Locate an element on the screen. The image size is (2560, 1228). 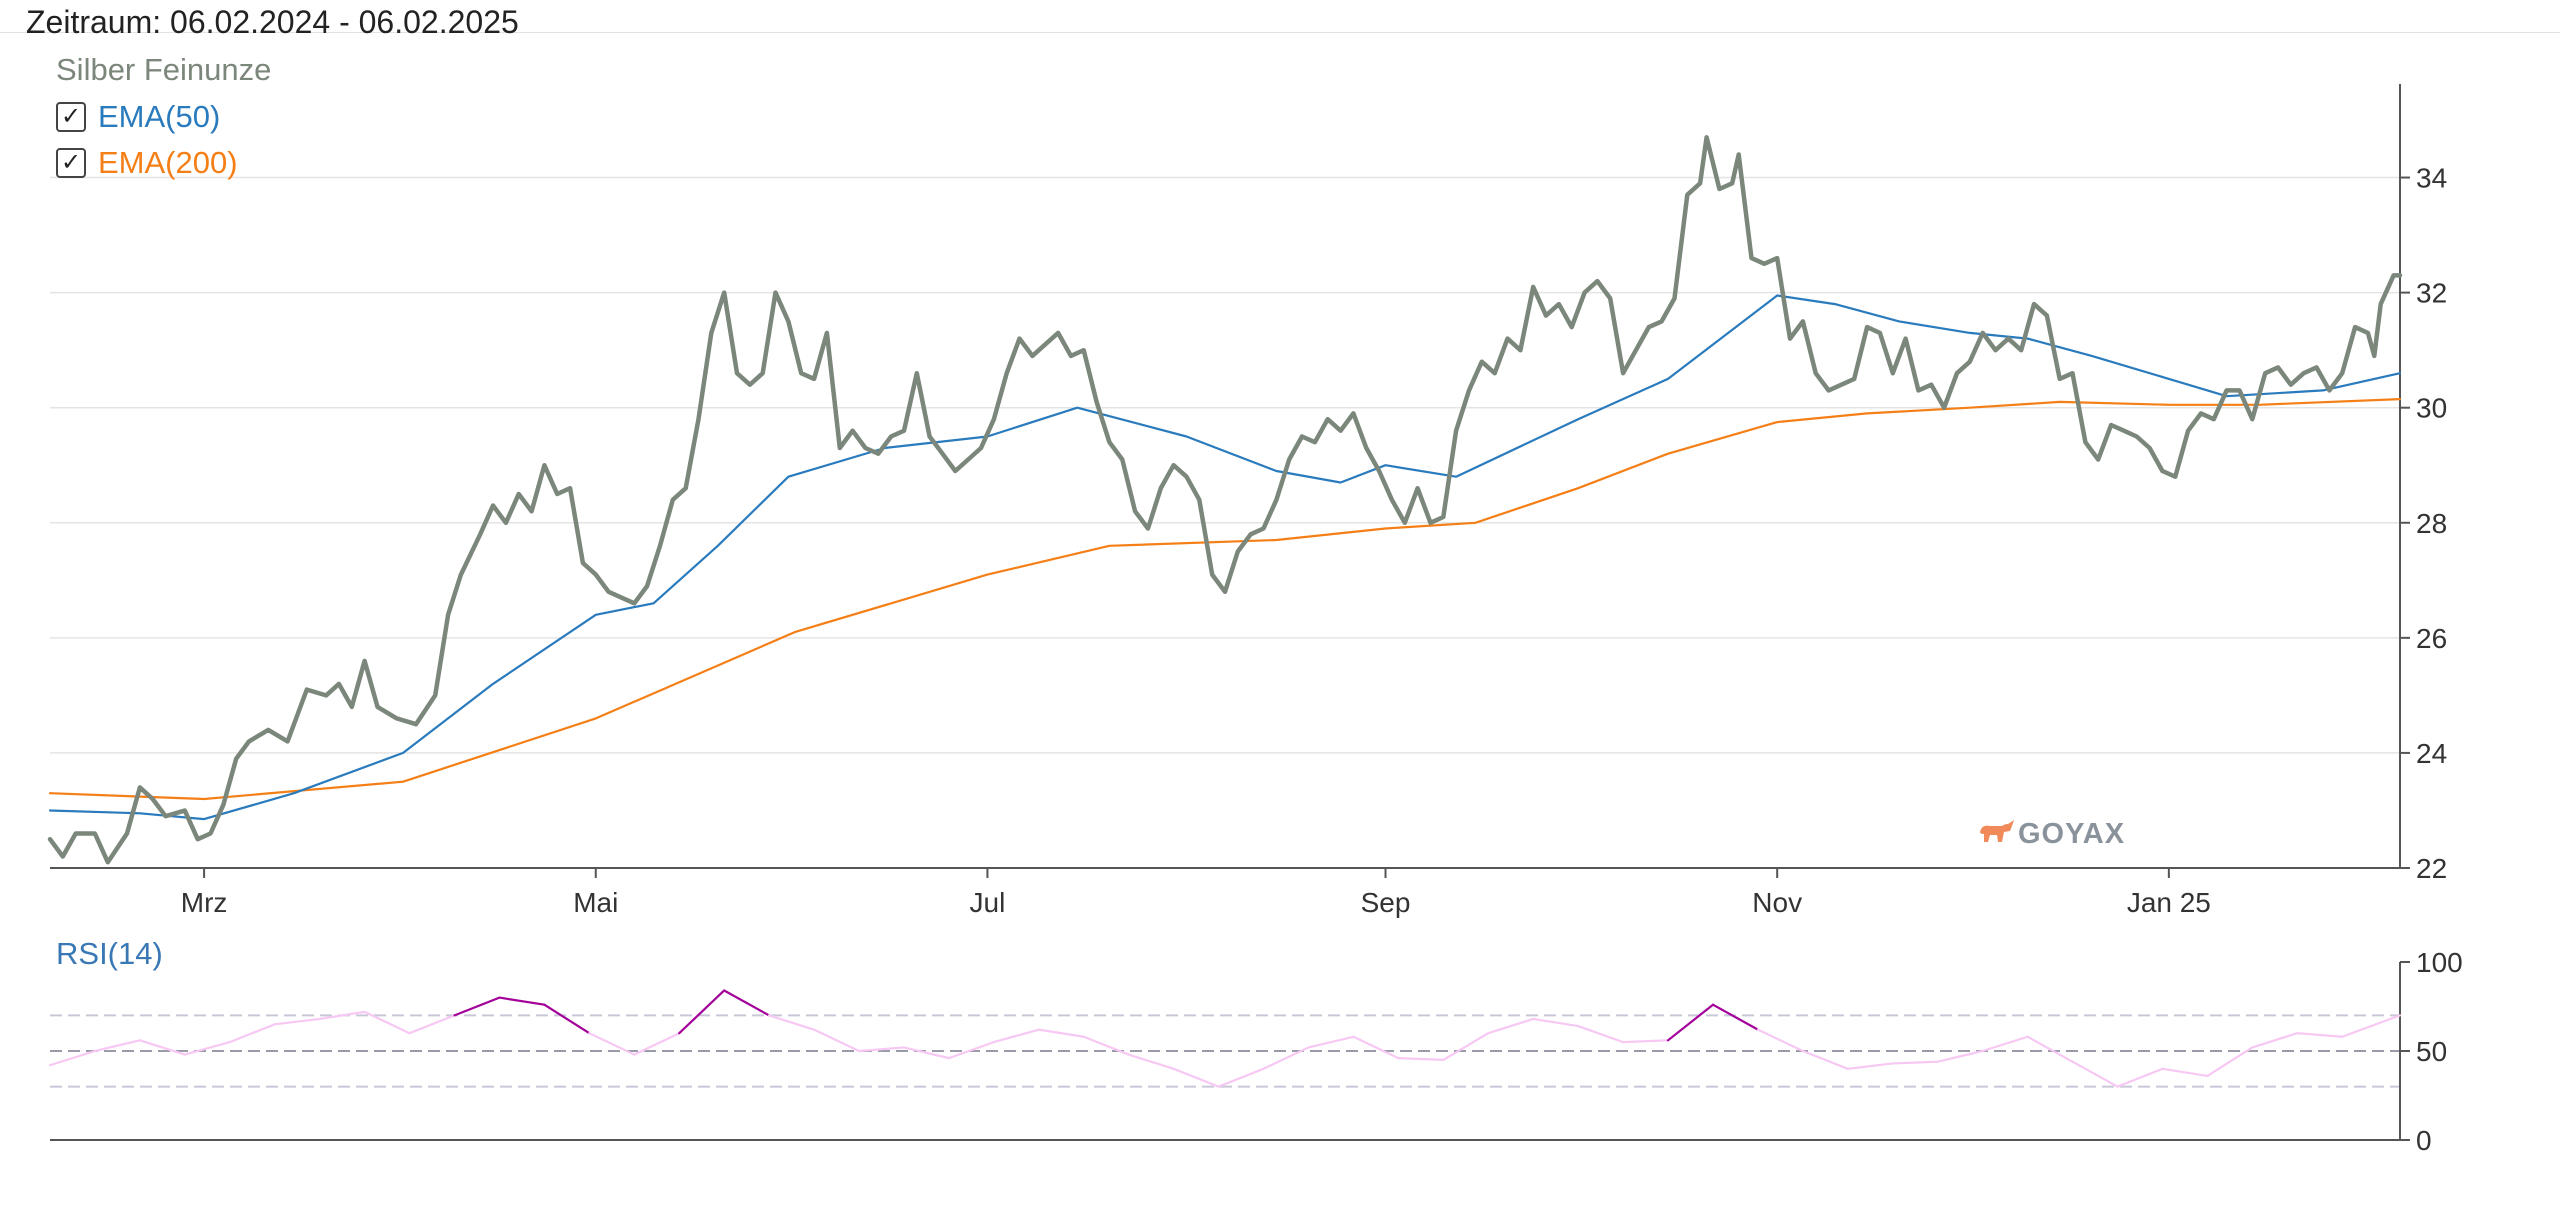
rsi-tick-label-100: 100 is located at coordinates (2439, 962).